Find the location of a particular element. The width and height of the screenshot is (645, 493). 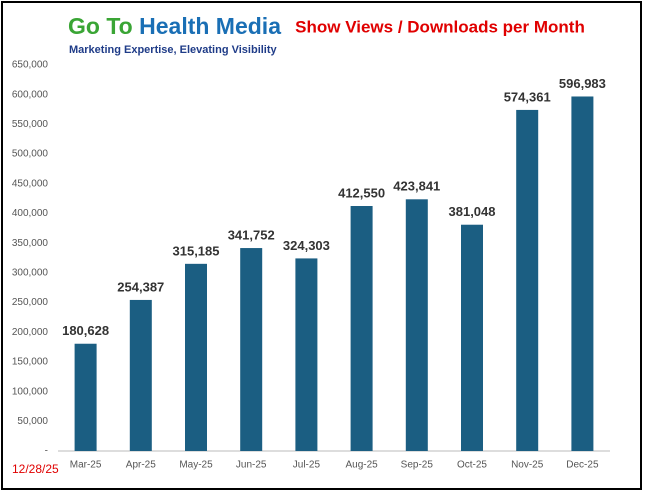

y-tick-label: 500,000 is located at coordinates (30, 154).